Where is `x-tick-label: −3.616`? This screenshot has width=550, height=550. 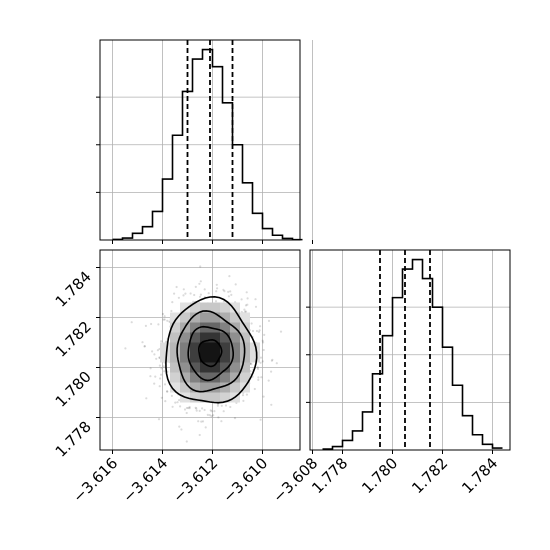 x-tick-label: −3.616 is located at coordinates (95, 480).